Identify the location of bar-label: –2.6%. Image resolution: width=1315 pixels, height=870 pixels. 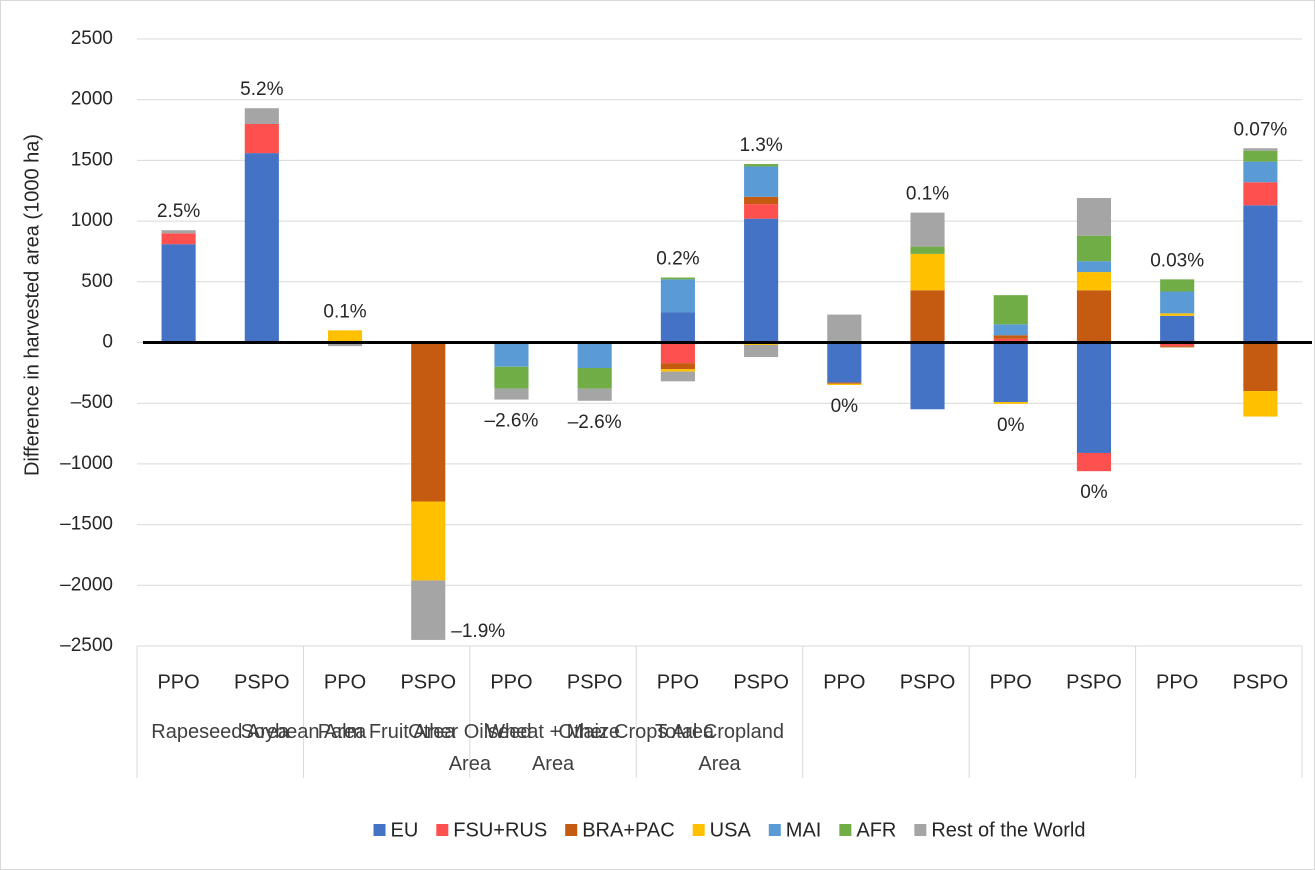
(595, 422).